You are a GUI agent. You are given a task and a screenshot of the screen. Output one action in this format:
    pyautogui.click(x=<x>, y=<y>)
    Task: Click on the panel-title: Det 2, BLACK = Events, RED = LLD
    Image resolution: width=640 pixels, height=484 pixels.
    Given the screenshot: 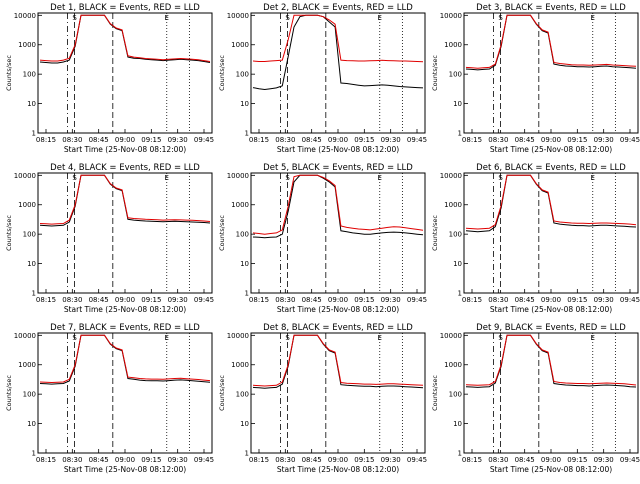 What is the action you would take?
    pyautogui.click(x=338, y=8)
    